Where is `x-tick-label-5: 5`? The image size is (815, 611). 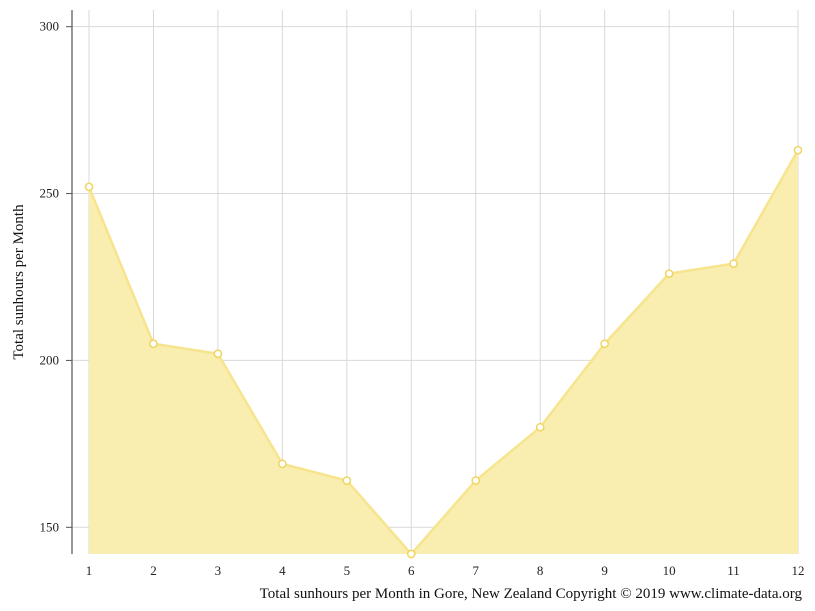 x-tick-label-5: 5 is located at coordinates (347, 570).